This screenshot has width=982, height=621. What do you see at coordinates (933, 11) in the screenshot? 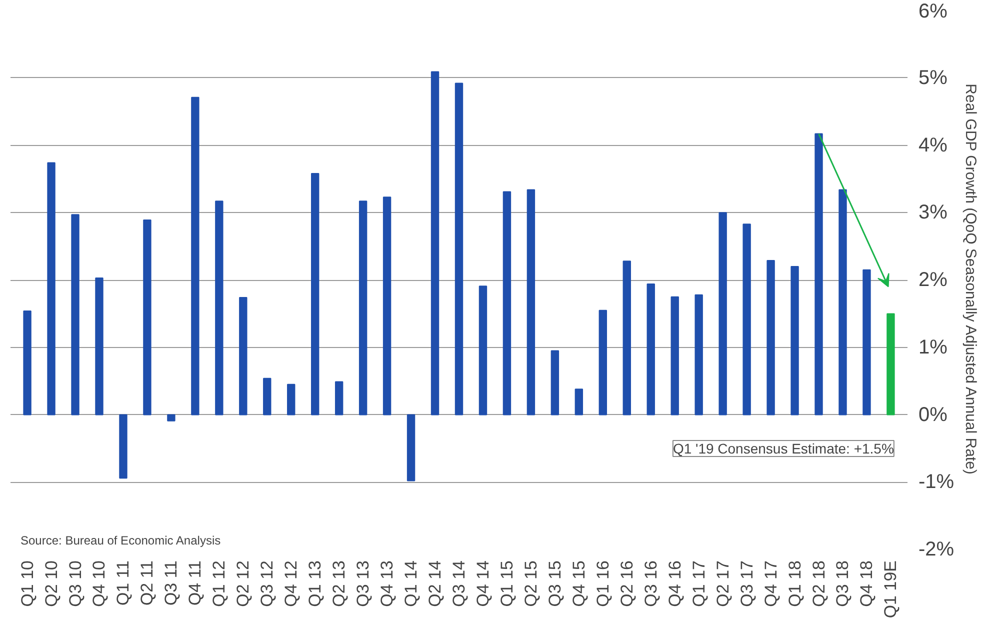
I see `y-tick-label: 6%` at bounding box center [933, 11].